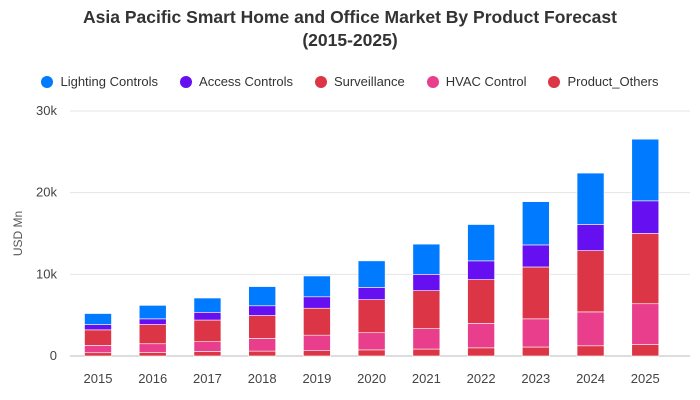 The image size is (700, 400). I want to click on bar-segment-product-others-2022, so click(481, 352).